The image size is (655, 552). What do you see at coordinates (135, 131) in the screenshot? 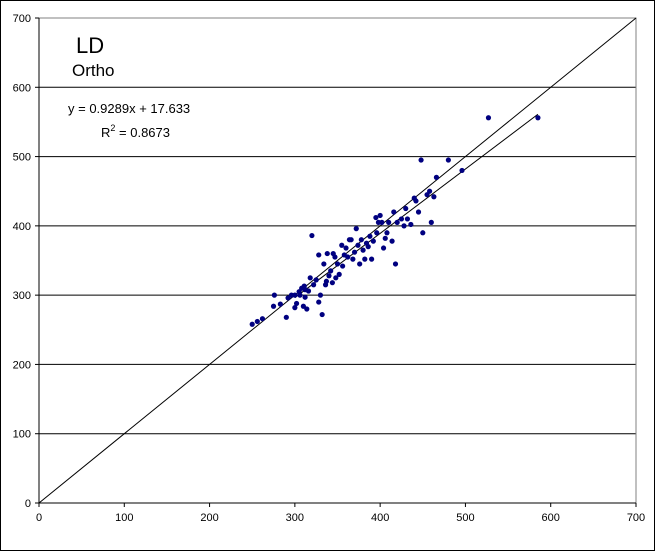
I see `r-squared-label: R2 = 0.8673` at bounding box center [135, 131].